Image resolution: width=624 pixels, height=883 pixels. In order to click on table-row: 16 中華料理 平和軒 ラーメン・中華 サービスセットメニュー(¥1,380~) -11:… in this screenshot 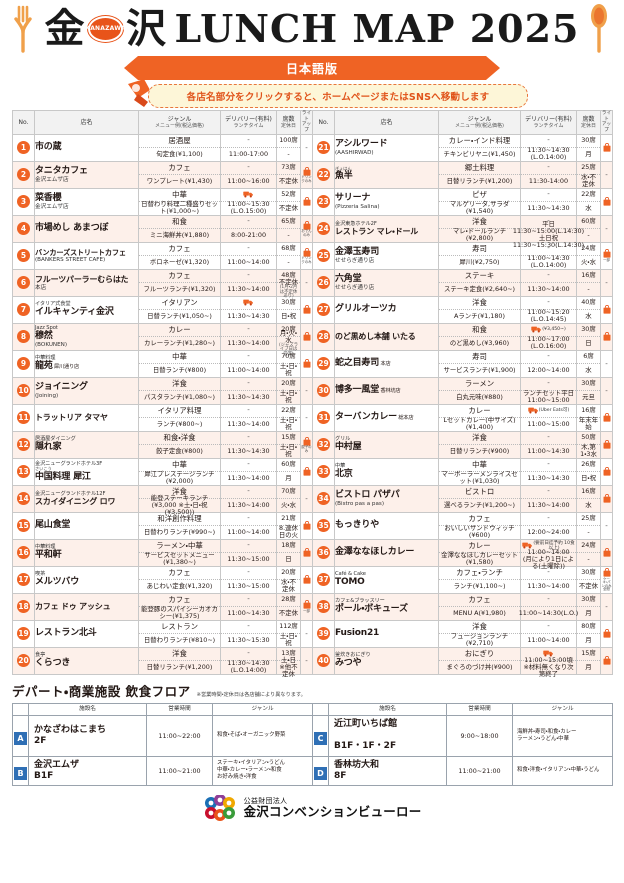, I will do `click(162, 552)`.